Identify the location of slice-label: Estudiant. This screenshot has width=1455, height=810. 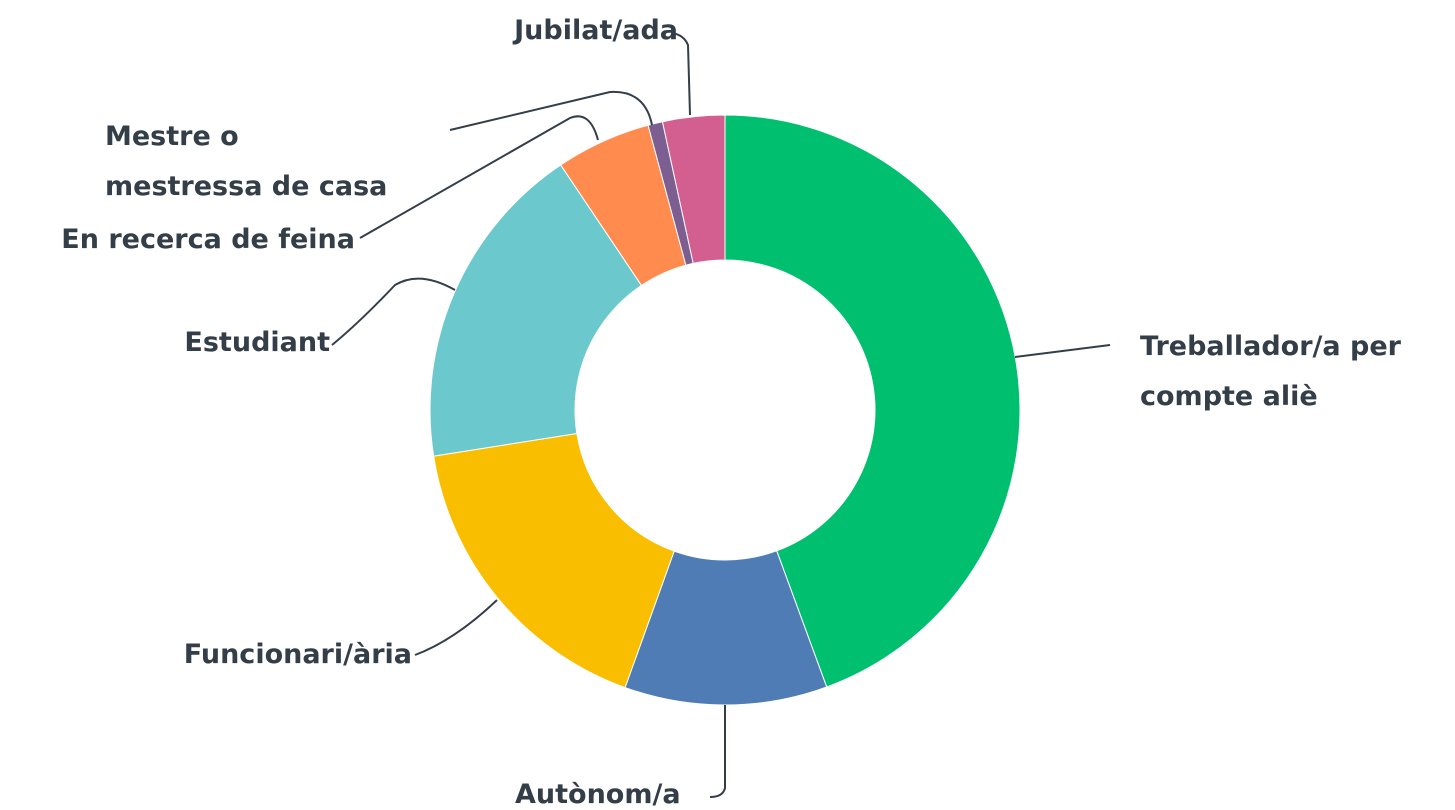
(257, 342).